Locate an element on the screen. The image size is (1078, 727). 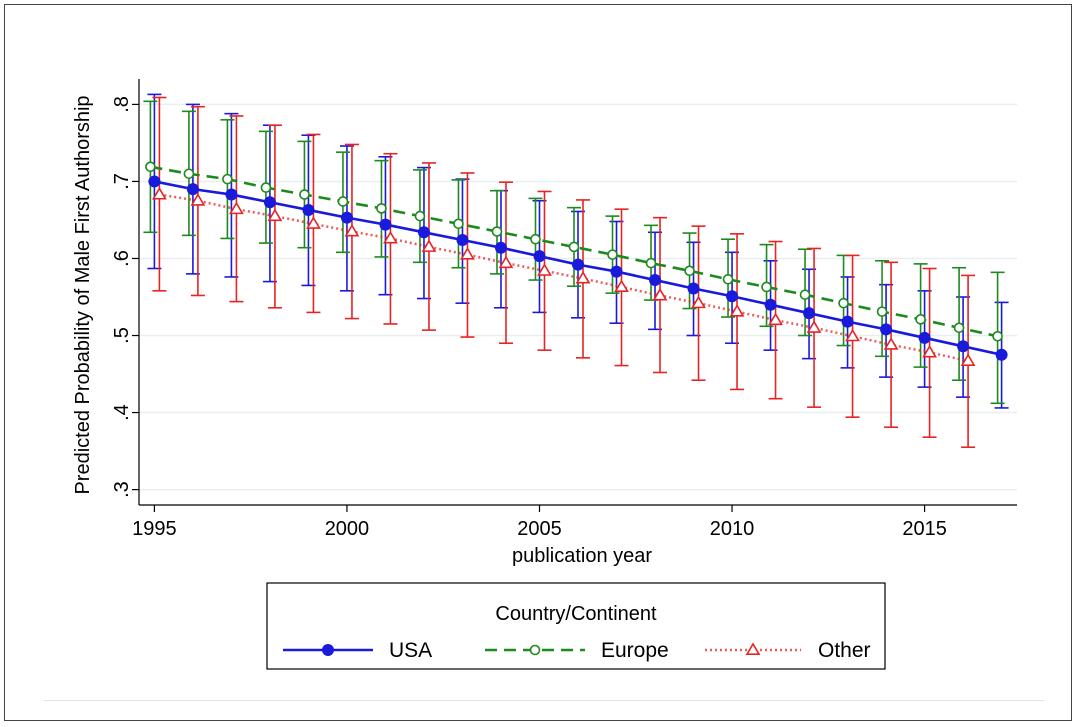
y-tick-label: .3 is located at coordinates (122, 489).